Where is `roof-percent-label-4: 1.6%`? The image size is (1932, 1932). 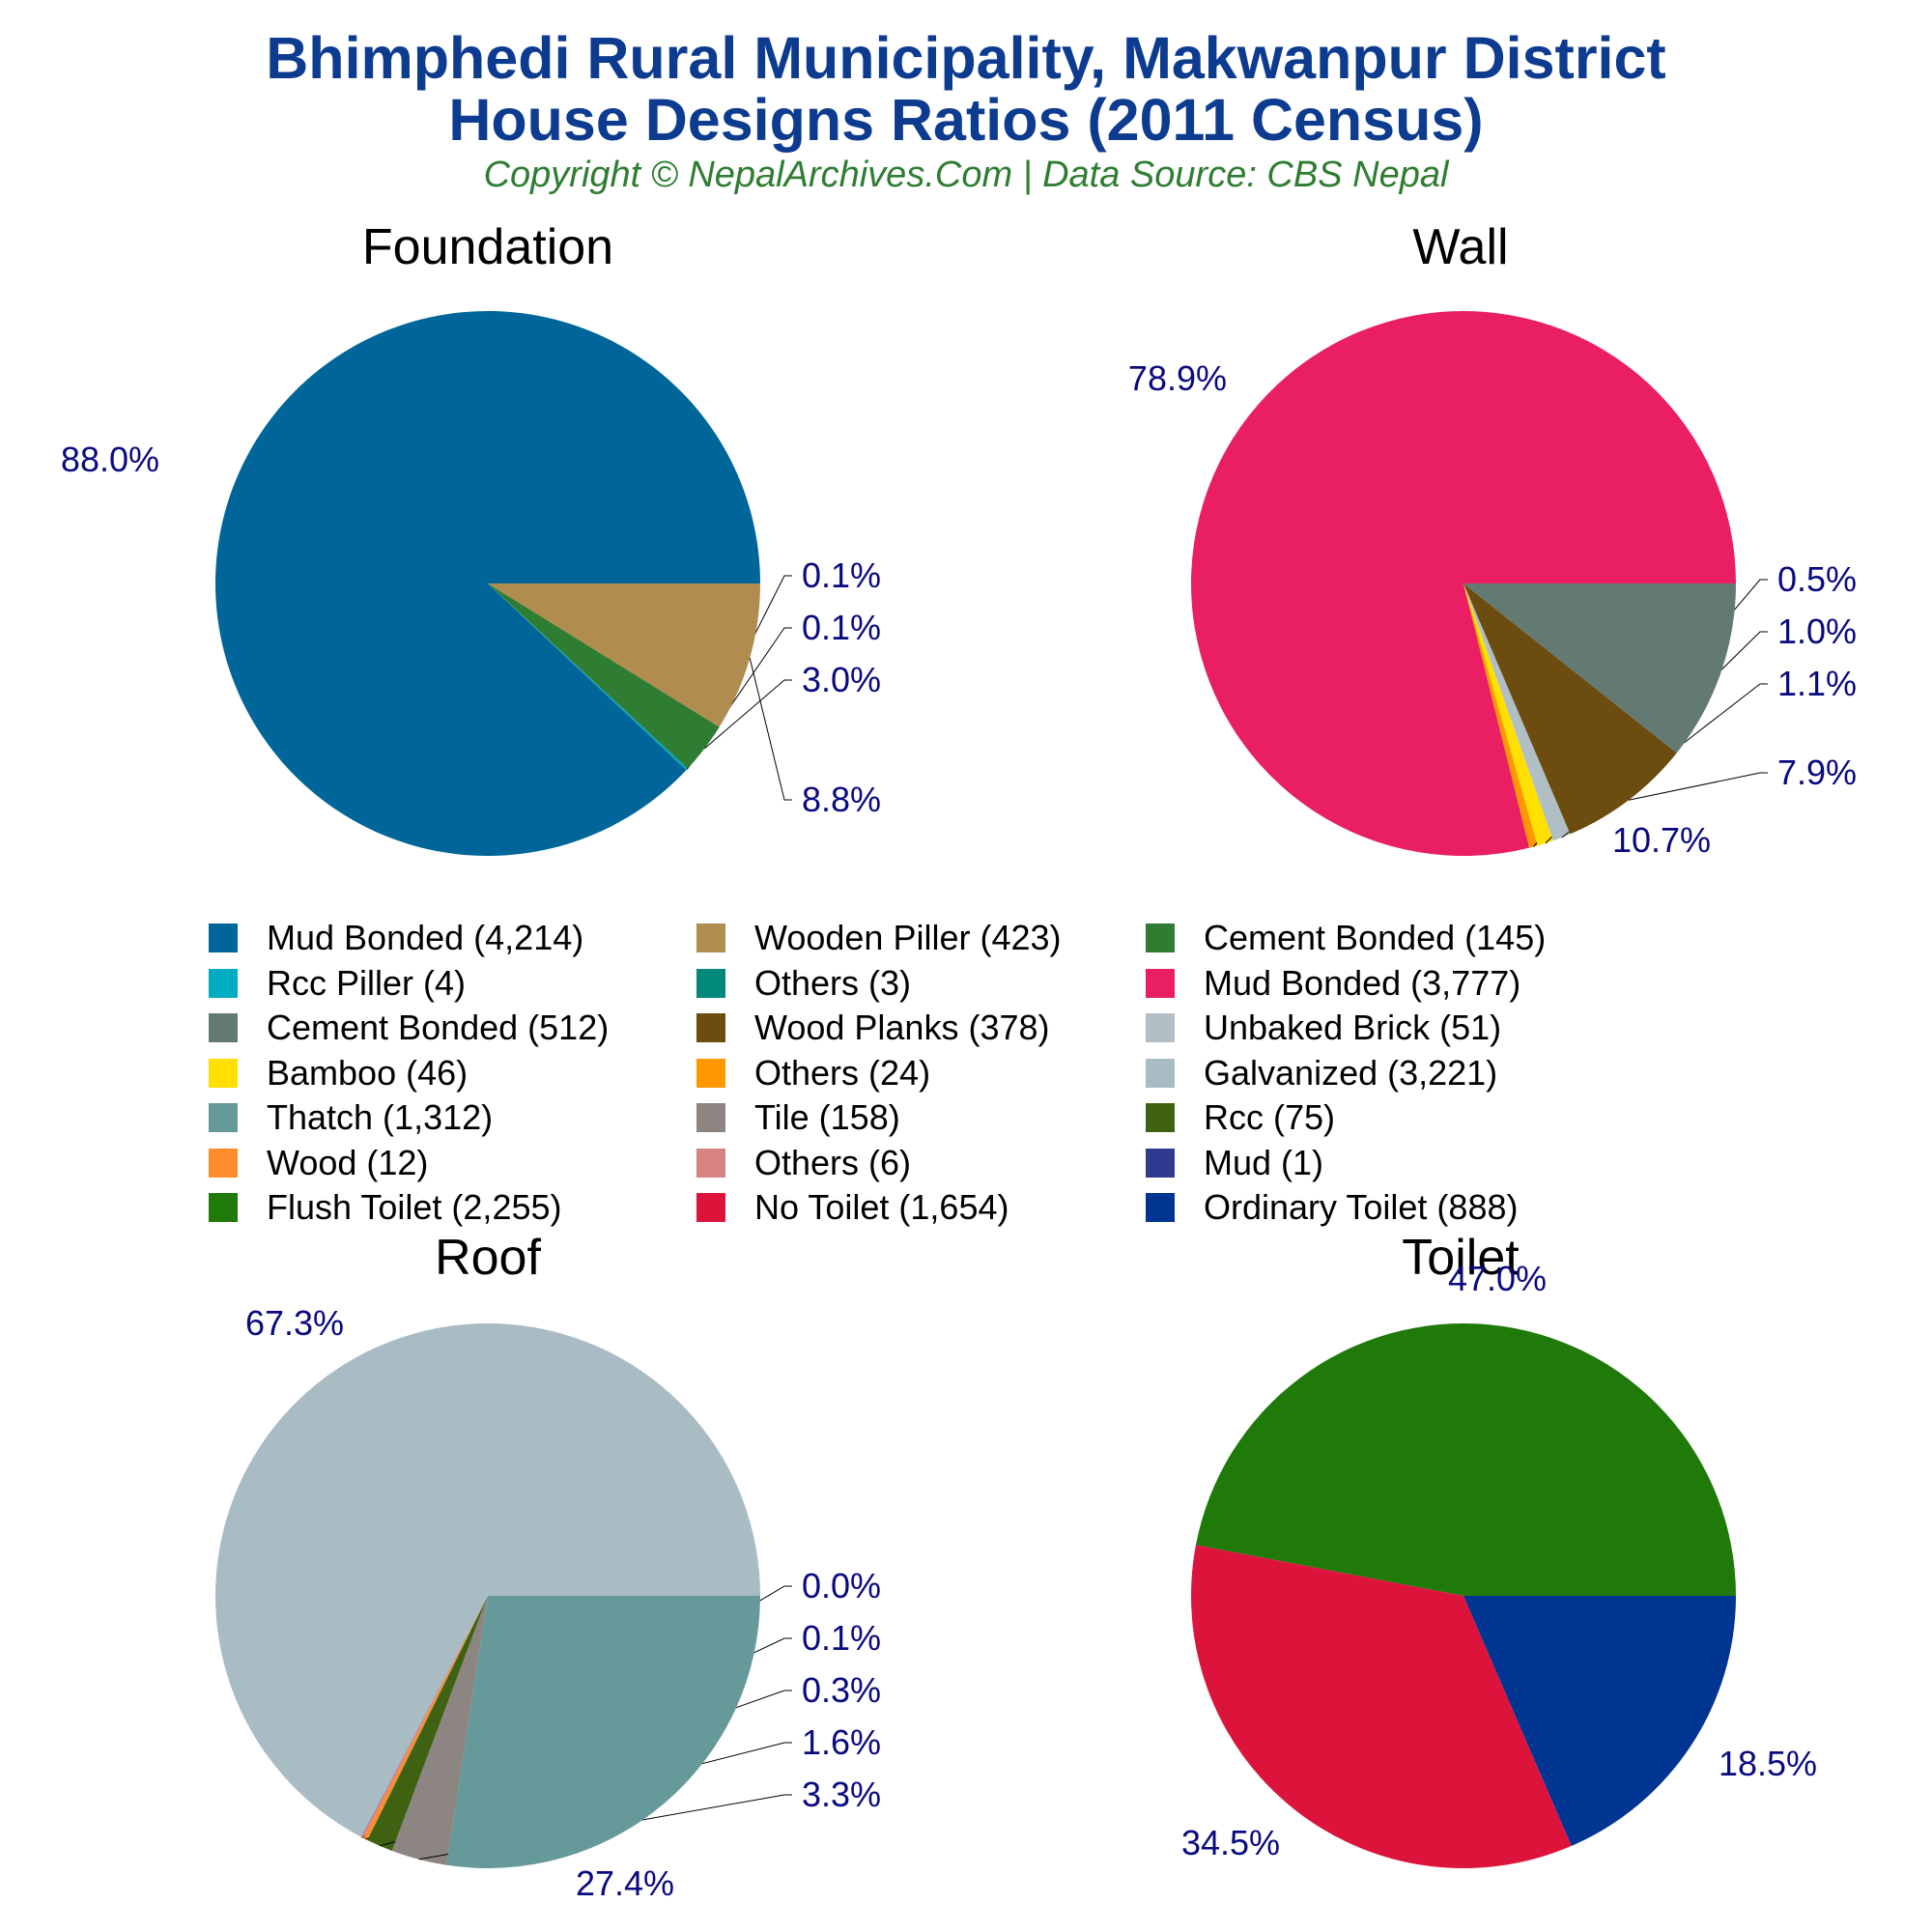
roof-percent-label-4: 1.6% is located at coordinates (841, 1742).